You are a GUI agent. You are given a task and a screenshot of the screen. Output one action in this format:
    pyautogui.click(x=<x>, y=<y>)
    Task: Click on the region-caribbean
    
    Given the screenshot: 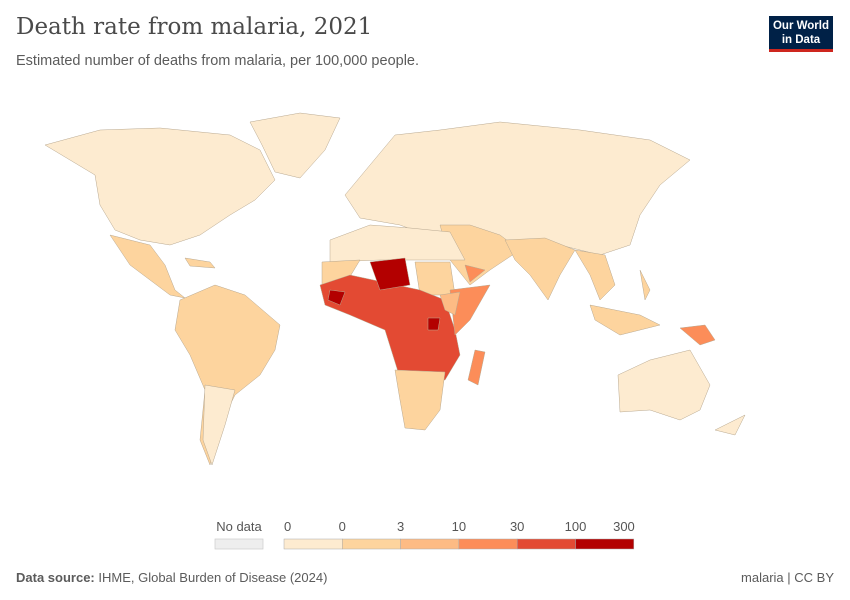 What is the action you would take?
    pyautogui.click(x=200, y=263)
    